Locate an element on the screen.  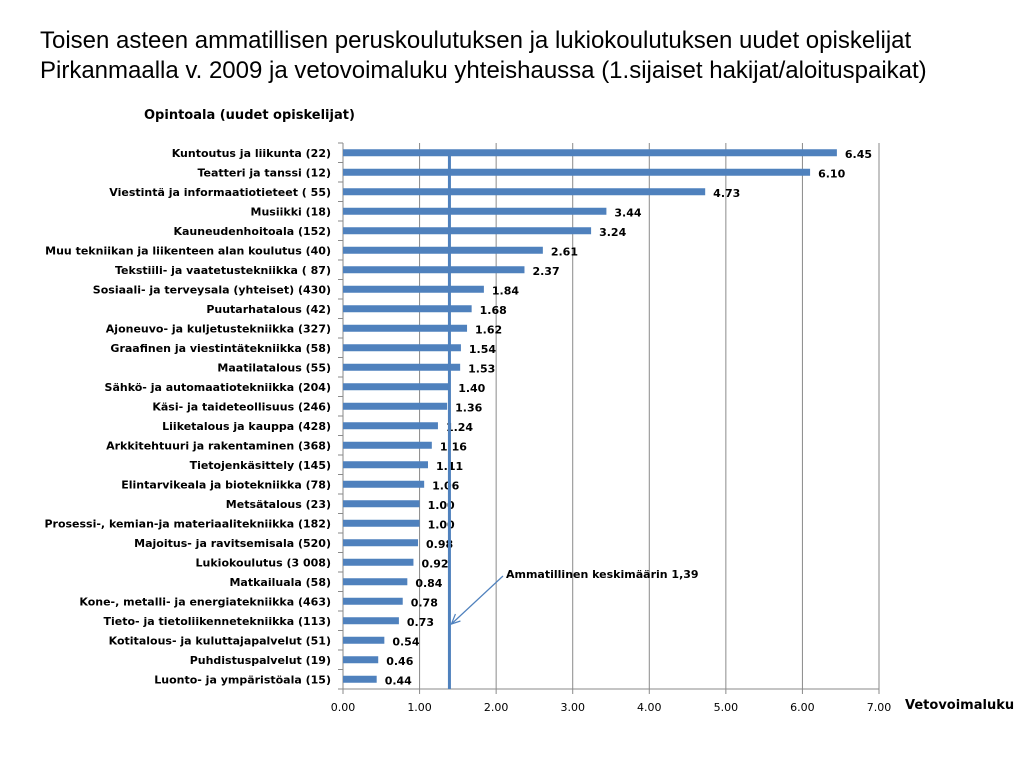
category-label: Käsi- ja taideteollisuus (246) is located at coordinates (241, 406).